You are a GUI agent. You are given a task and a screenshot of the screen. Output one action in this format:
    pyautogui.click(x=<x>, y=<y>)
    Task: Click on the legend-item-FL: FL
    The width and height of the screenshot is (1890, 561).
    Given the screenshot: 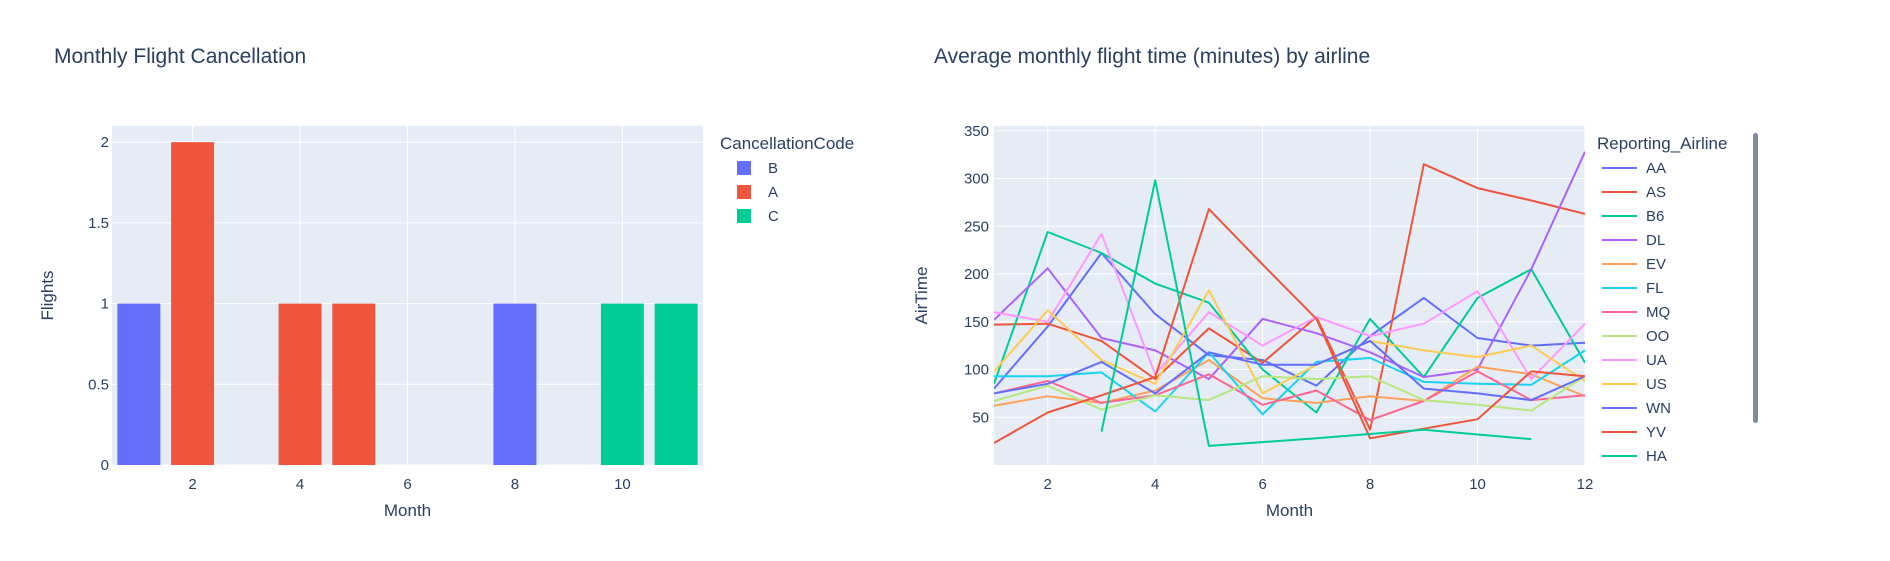 What is the action you would take?
    pyautogui.click(x=1633, y=288)
    